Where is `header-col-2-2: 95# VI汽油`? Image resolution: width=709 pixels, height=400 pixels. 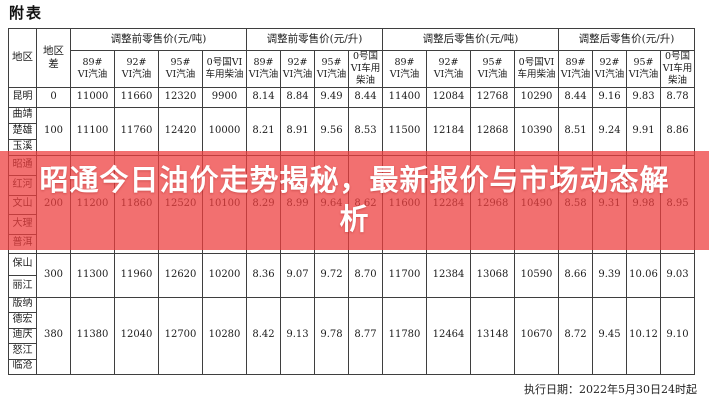 header-col-2-2: 95# VI汽油 is located at coordinates (492, 69).